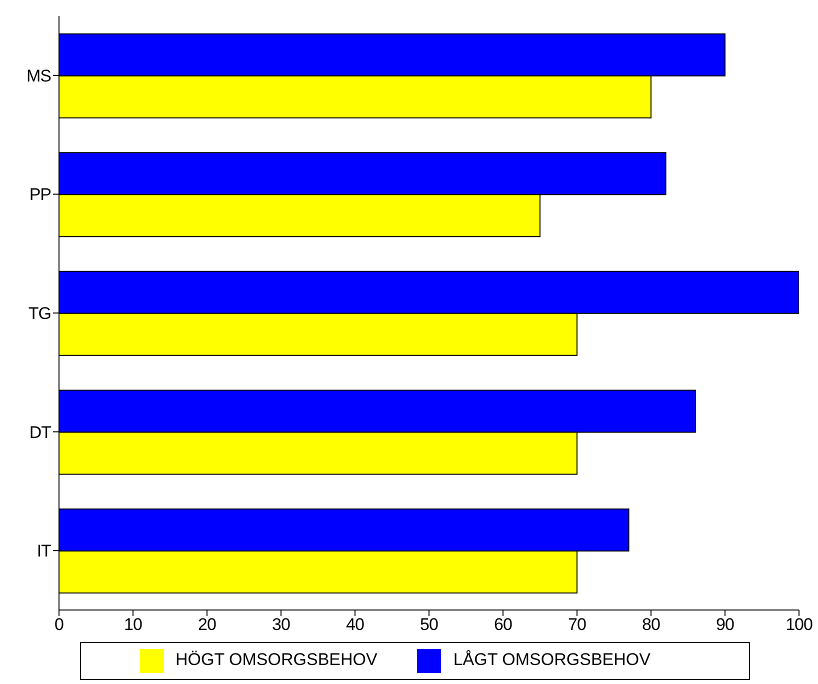 The height and width of the screenshot is (684, 818). Describe the element at coordinates (40, 432) in the screenshot. I see `y-tick-label: DT` at that location.